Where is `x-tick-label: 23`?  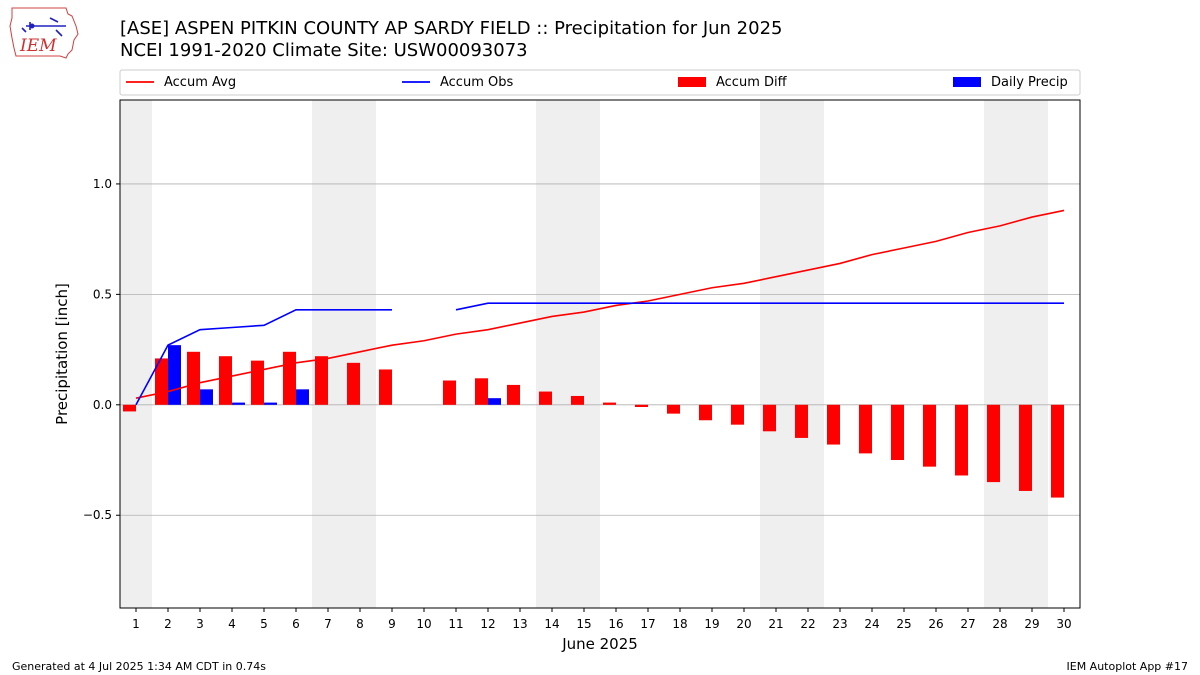 x-tick-label: 23 is located at coordinates (839, 624).